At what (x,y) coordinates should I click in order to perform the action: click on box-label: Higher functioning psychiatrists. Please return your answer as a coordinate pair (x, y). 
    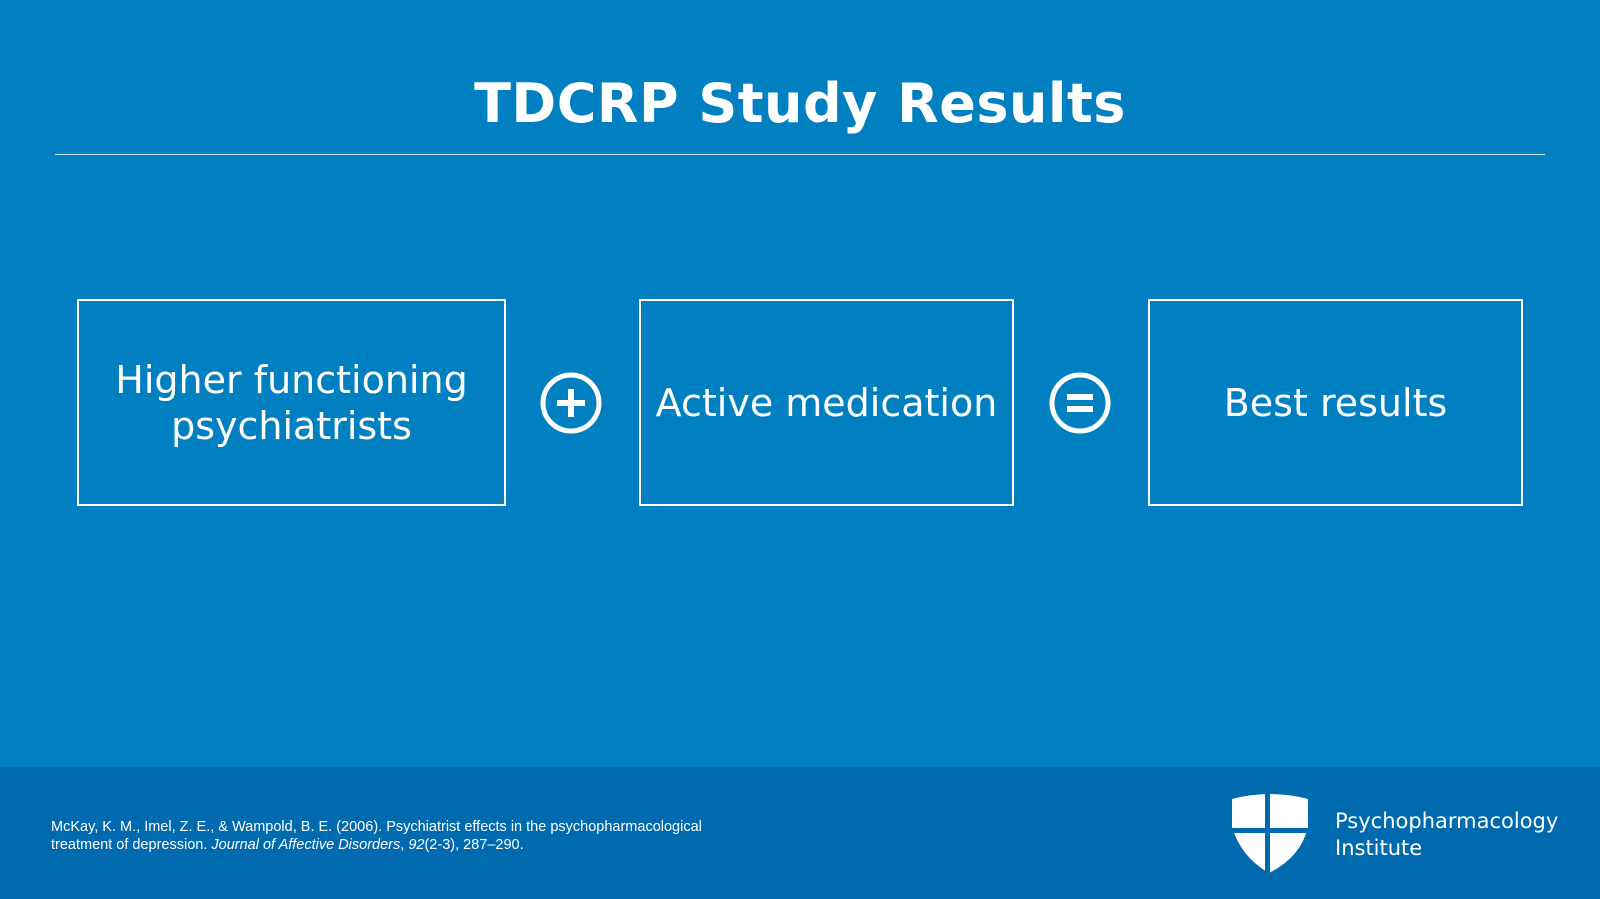
    Looking at the image, I should click on (291, 402).